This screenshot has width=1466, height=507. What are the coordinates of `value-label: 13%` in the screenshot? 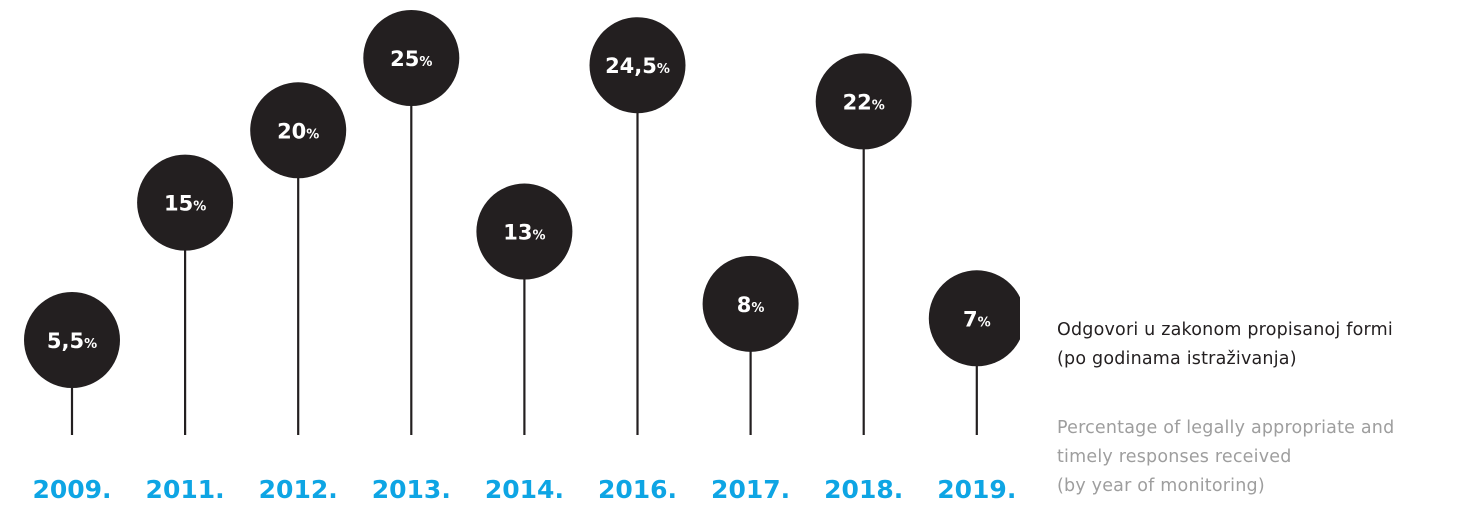 It's located at (524, 233).